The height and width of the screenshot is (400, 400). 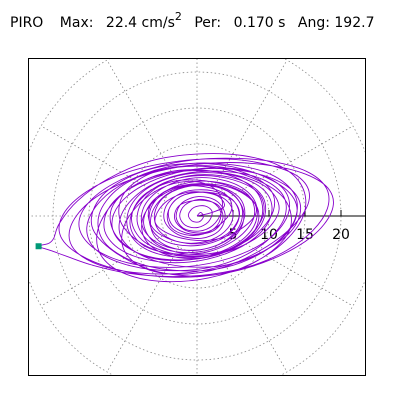 I want to click on max-label: Max:, so click(x=76, y=23).